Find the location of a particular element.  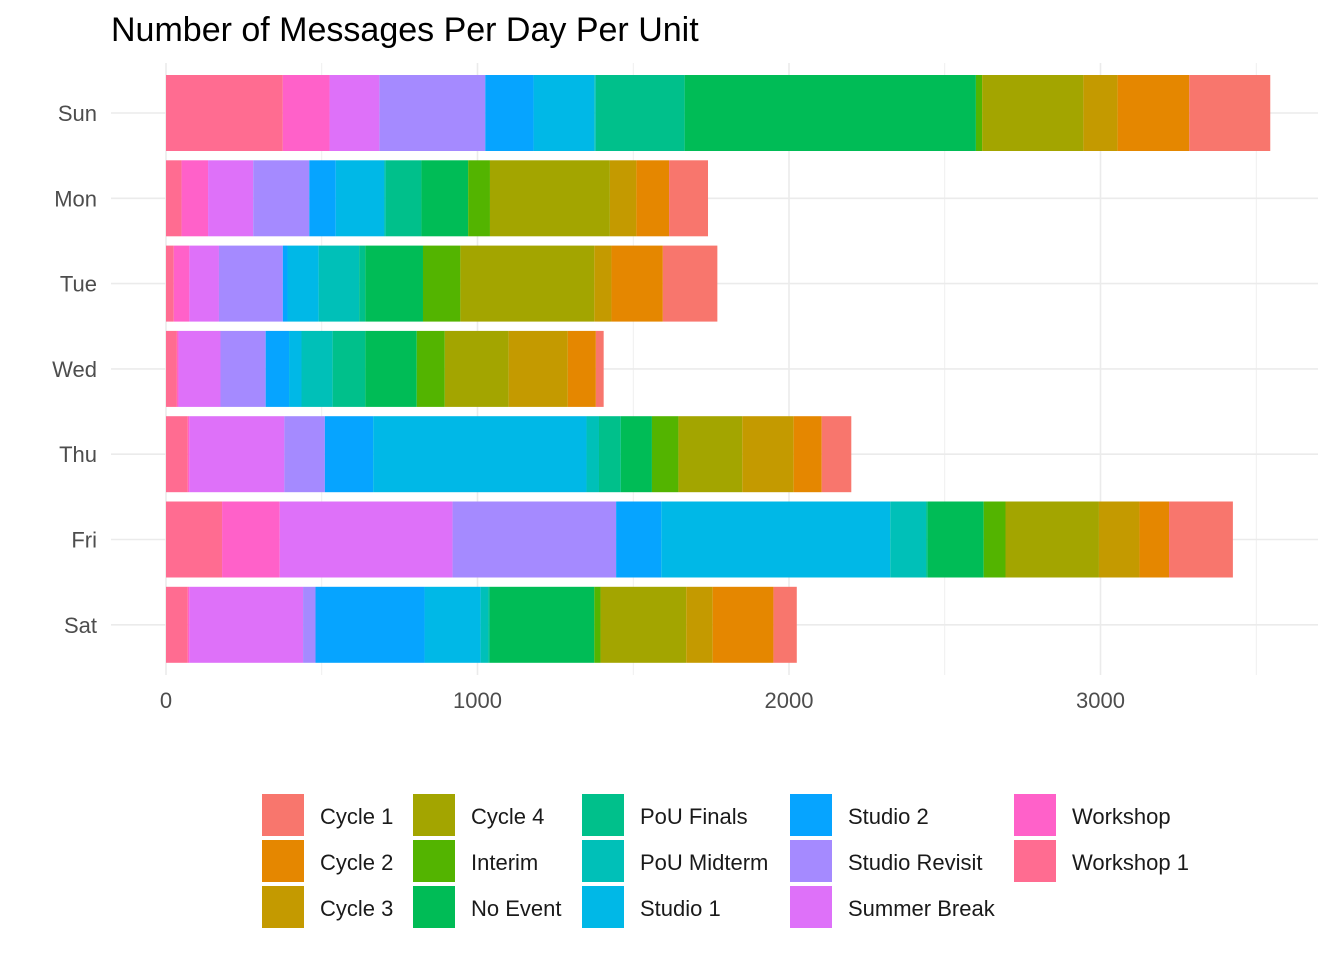

bar-mon-summer-break is located at coordinates (231, 198).